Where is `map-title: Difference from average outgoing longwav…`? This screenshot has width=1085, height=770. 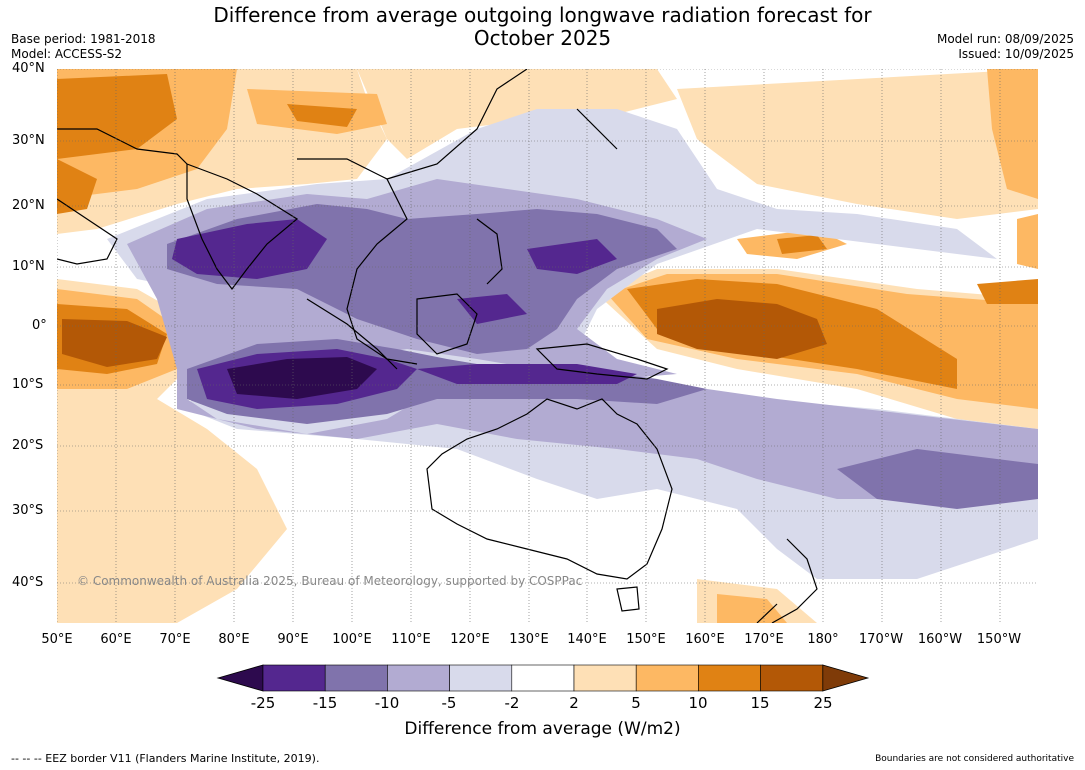 map-title: Difference from average outgoing longwav… is located at coordinates (542, 27).